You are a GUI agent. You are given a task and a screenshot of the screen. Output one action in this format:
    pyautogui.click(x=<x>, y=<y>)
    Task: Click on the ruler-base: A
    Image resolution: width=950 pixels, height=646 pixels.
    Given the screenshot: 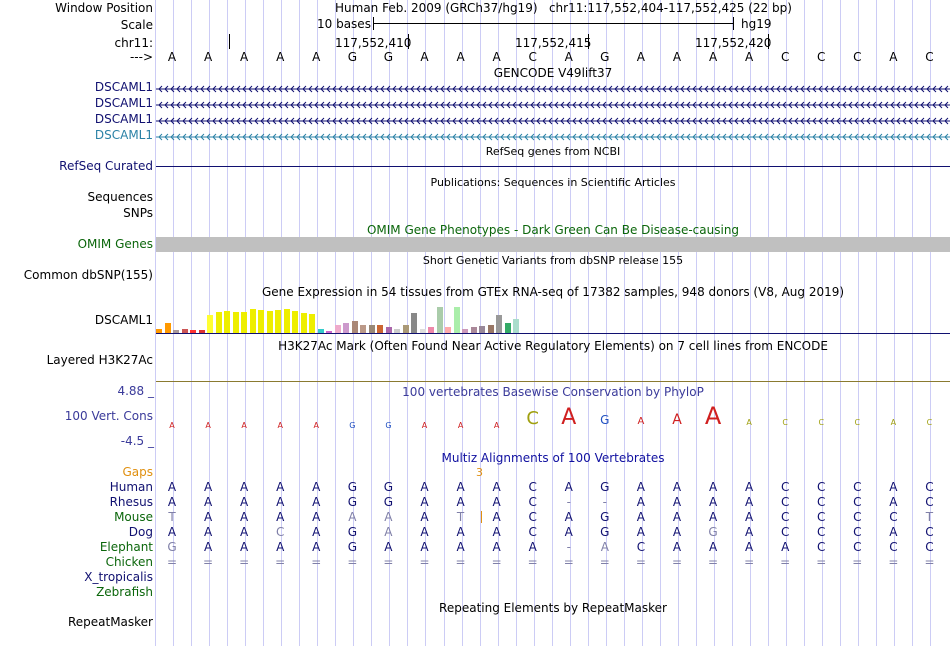 What is the action you would take?
    pyautogui.click(x=460, y=57)
    